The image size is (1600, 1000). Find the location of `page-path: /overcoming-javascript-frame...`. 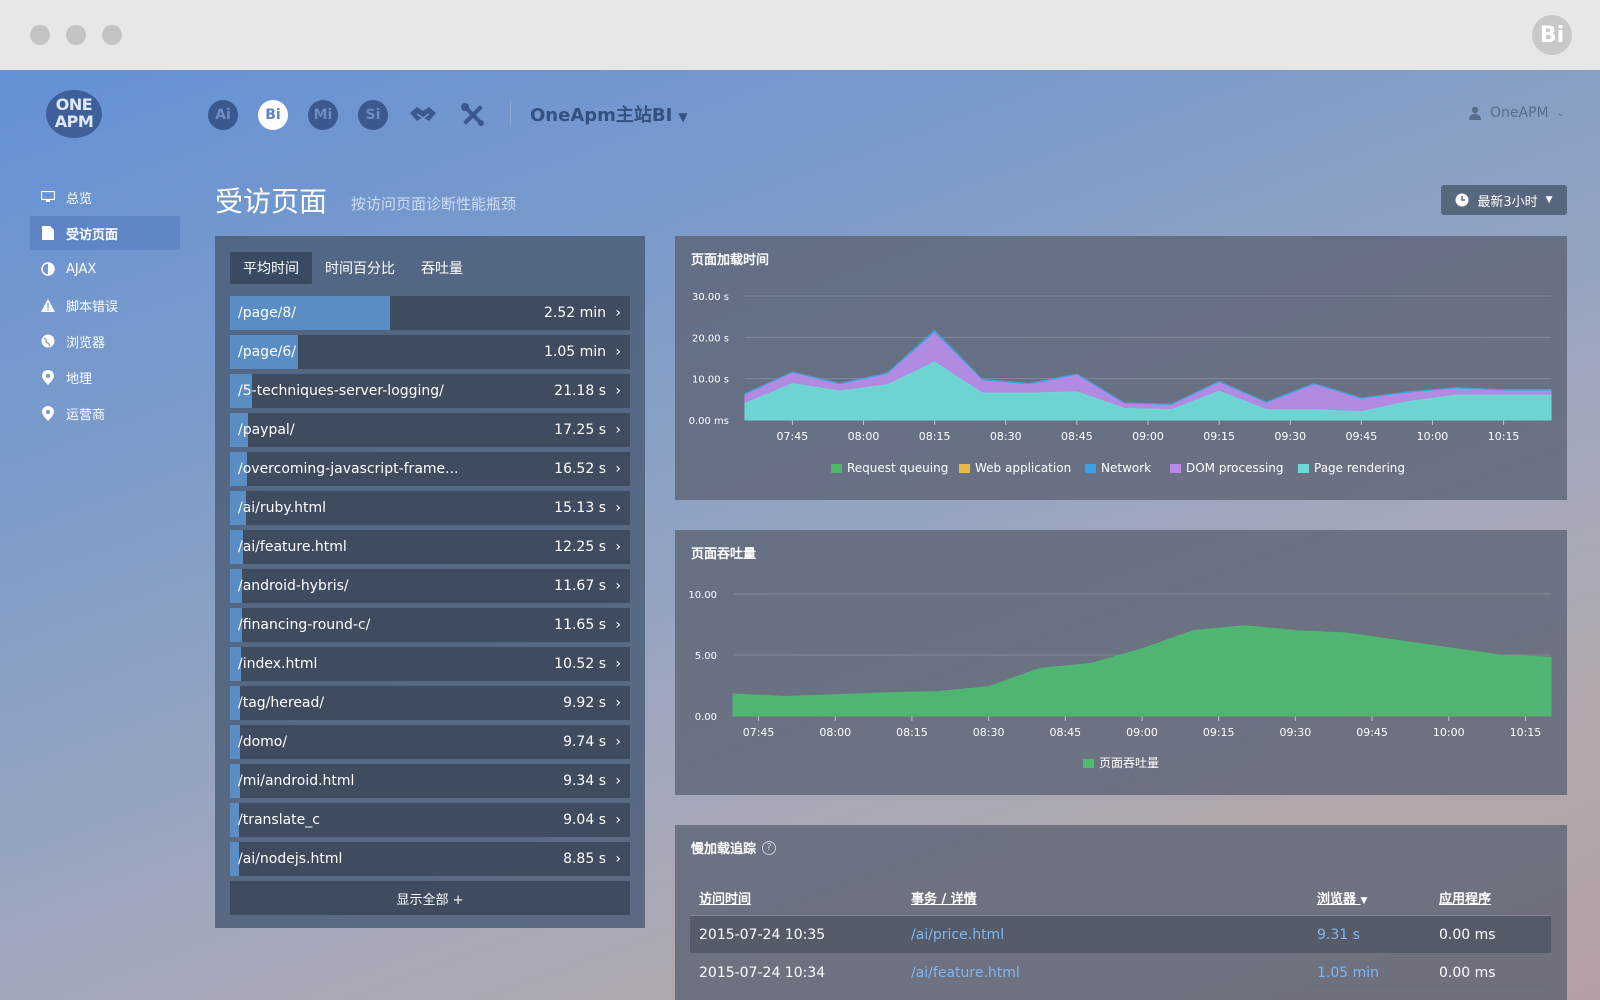

page-path: /overcoming-javascript-frame... is located at coordinates (348, 469).